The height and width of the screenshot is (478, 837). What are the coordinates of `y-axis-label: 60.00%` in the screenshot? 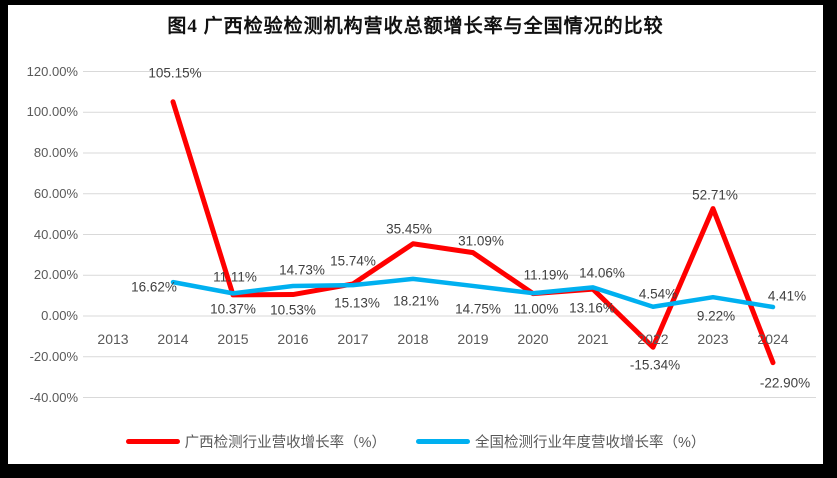 It's located at (55, 193).